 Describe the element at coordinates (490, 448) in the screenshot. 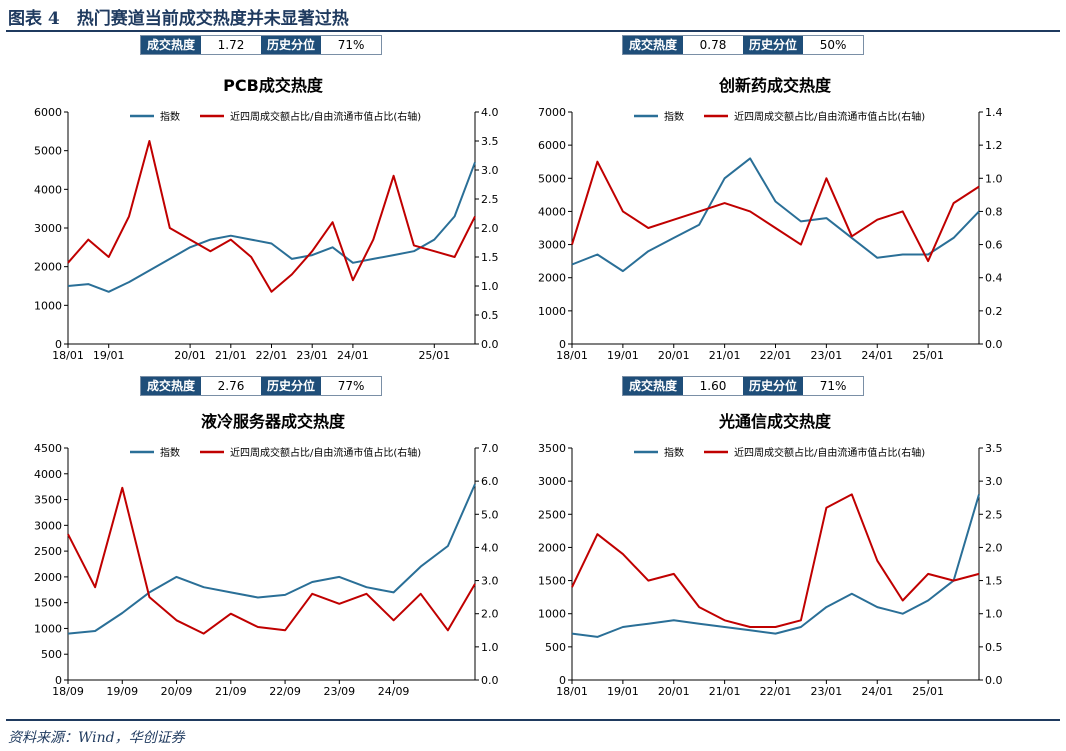

I see `y2-tick-label: 7.0` at that location.